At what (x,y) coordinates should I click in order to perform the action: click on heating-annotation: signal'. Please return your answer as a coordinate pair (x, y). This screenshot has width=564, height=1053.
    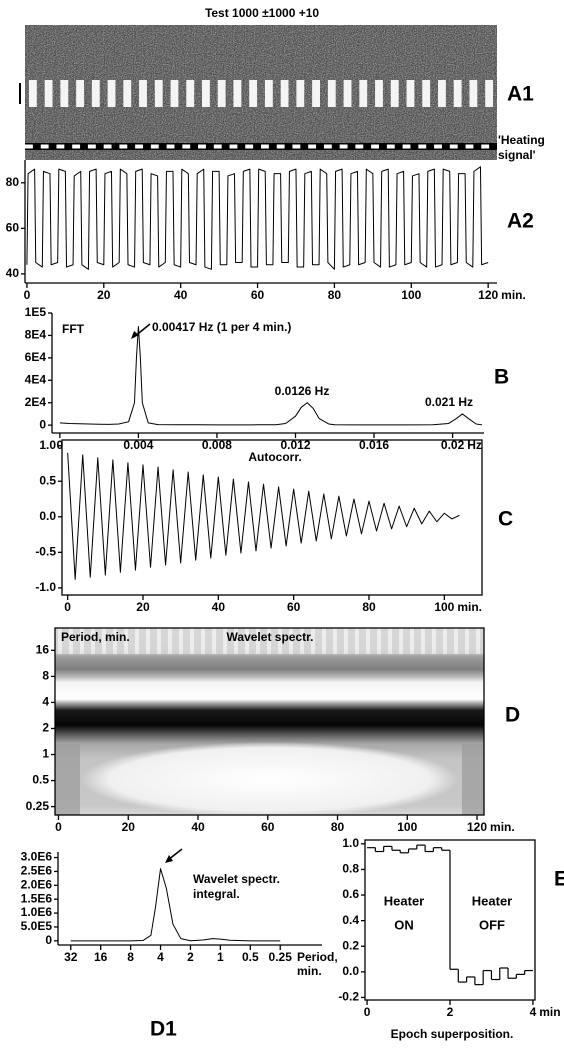
    Looking at the image, I should click on (517, 155).